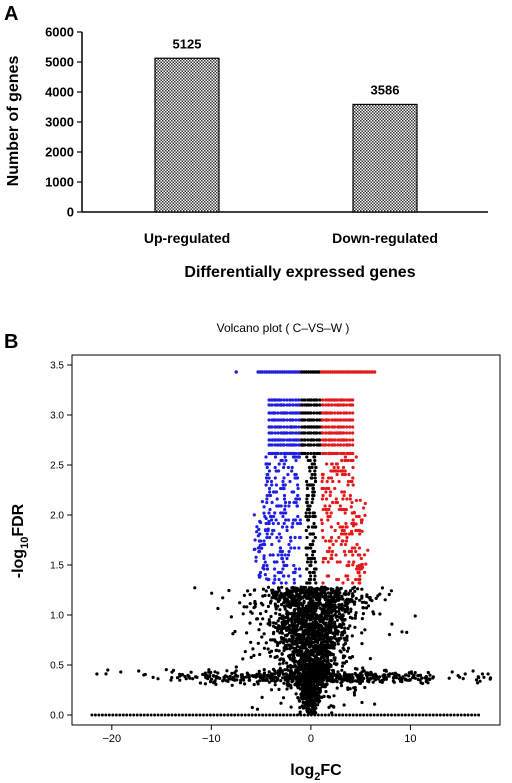 The width and height of the screenshot is (512, 783). I want to click on volcano-point-2033, so click(310, 631).